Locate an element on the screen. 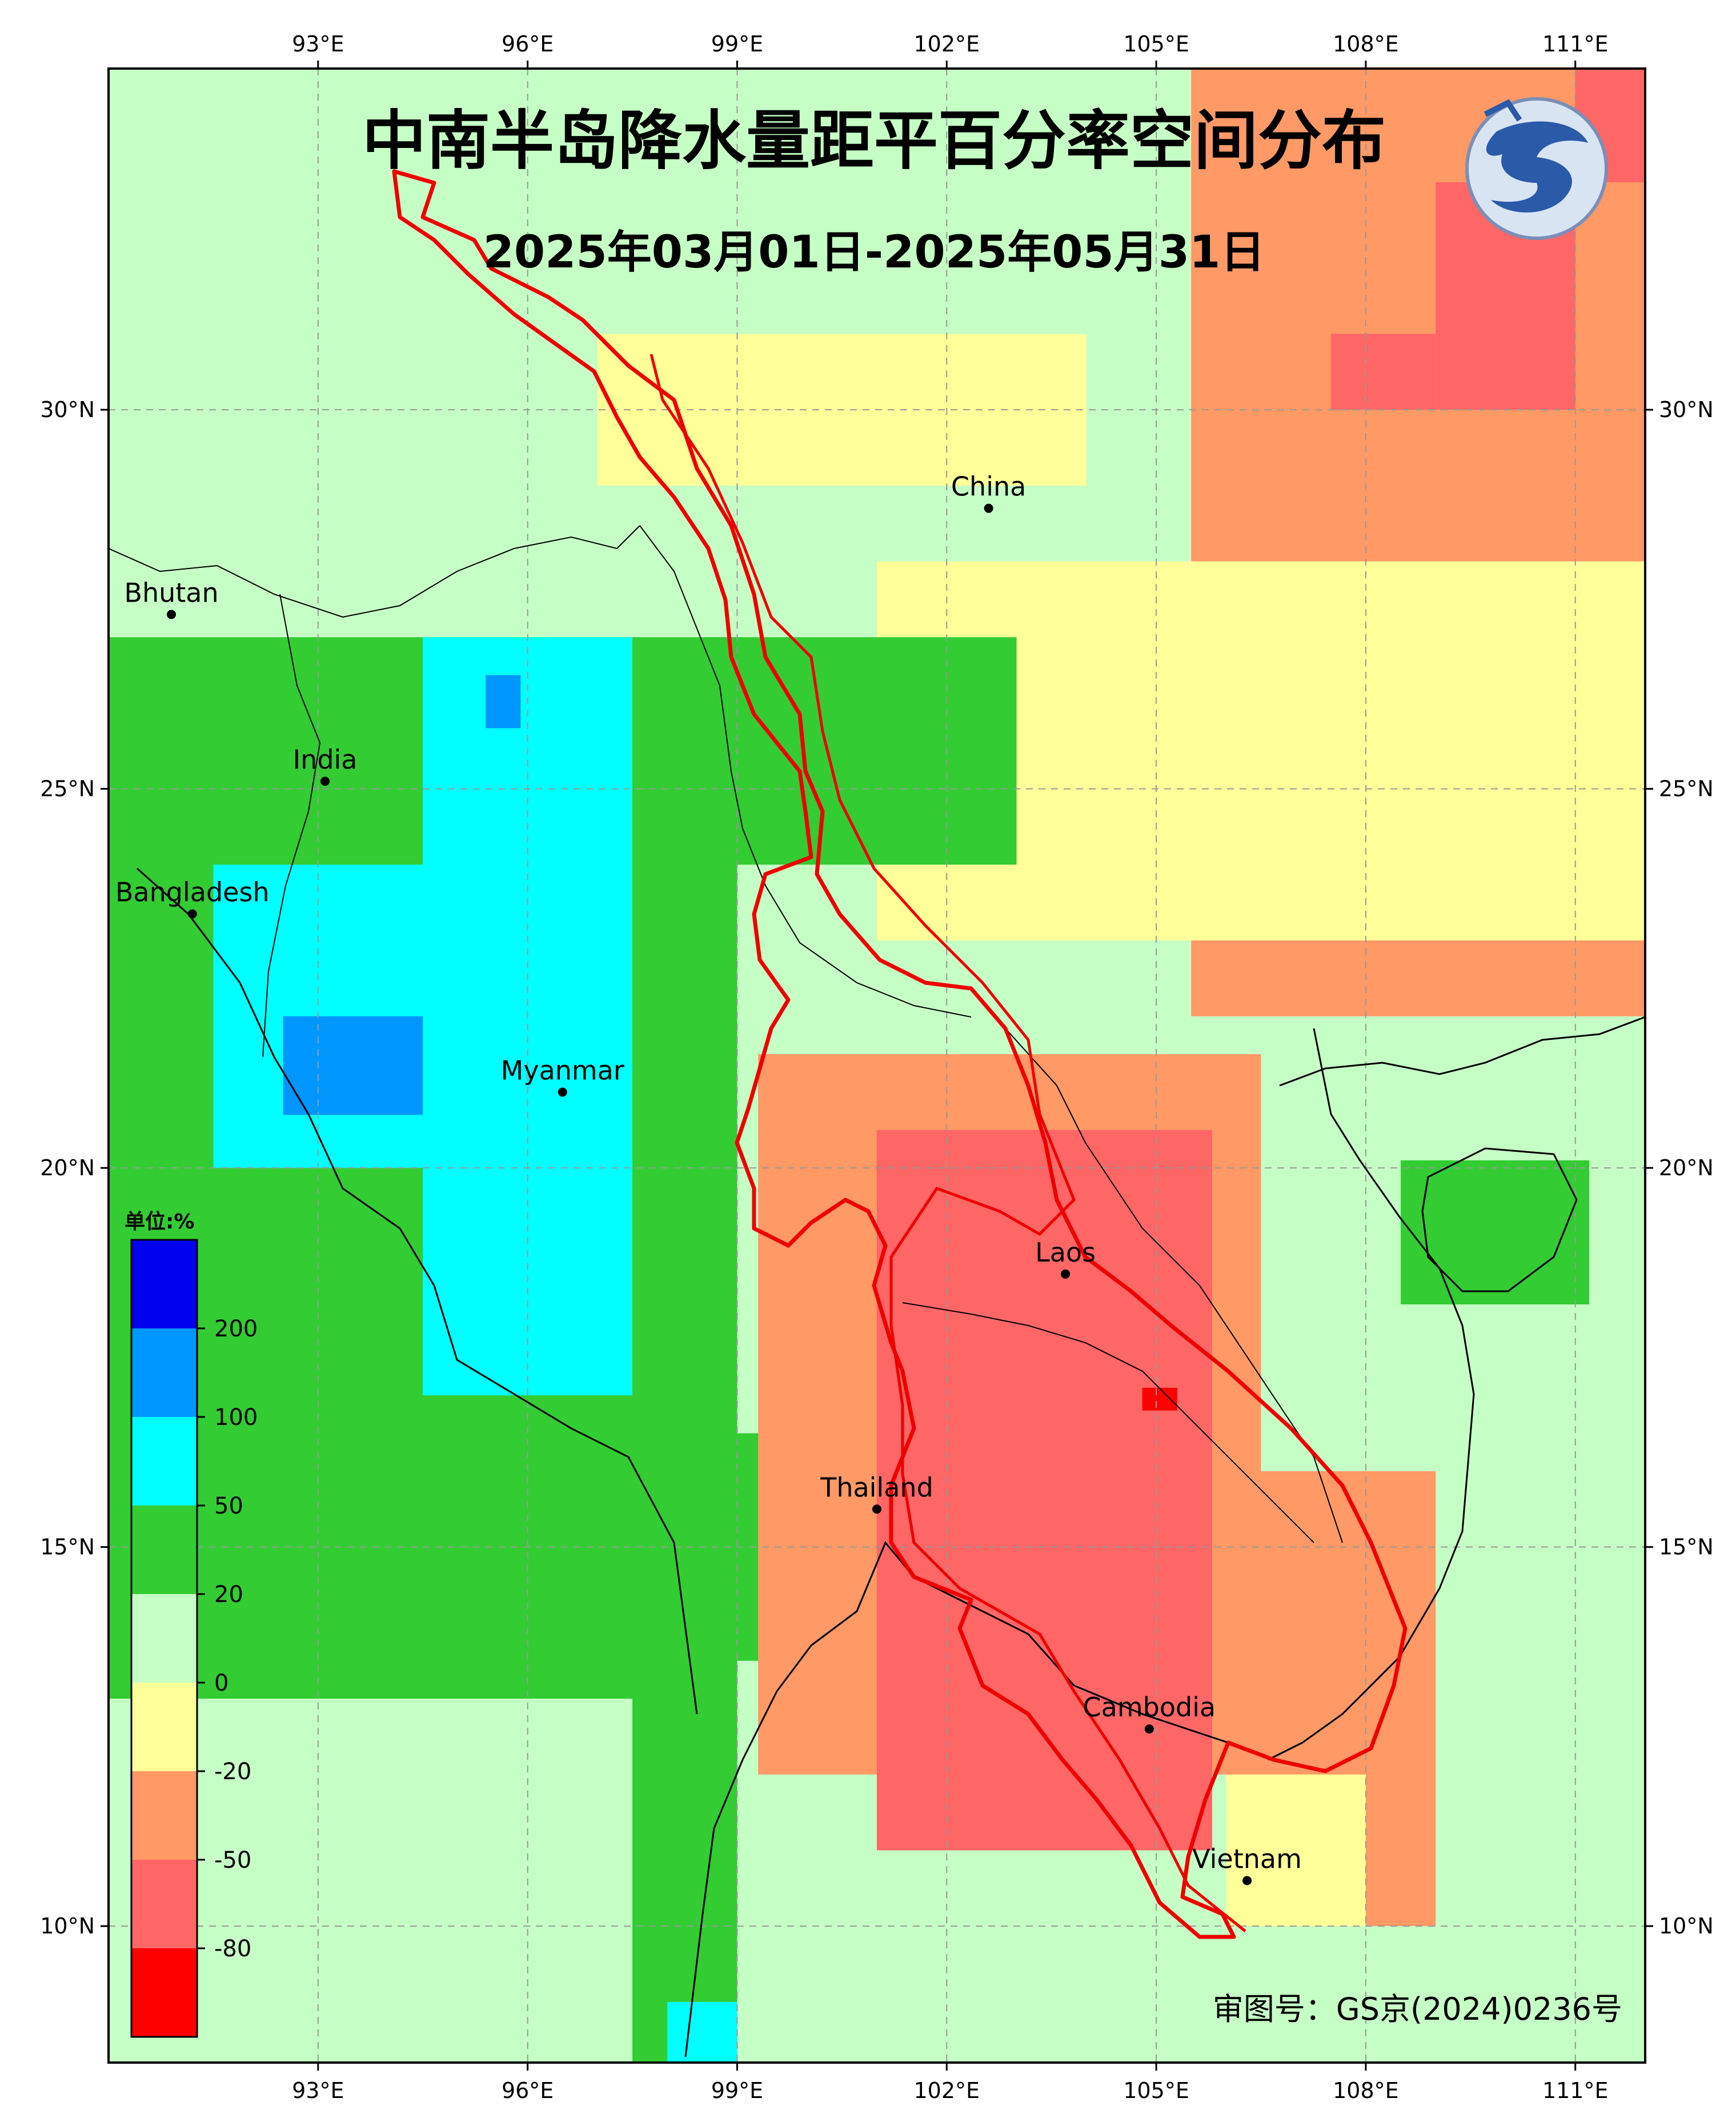  cma-dragon-logo-icon is located at coordinates (1536, 169).